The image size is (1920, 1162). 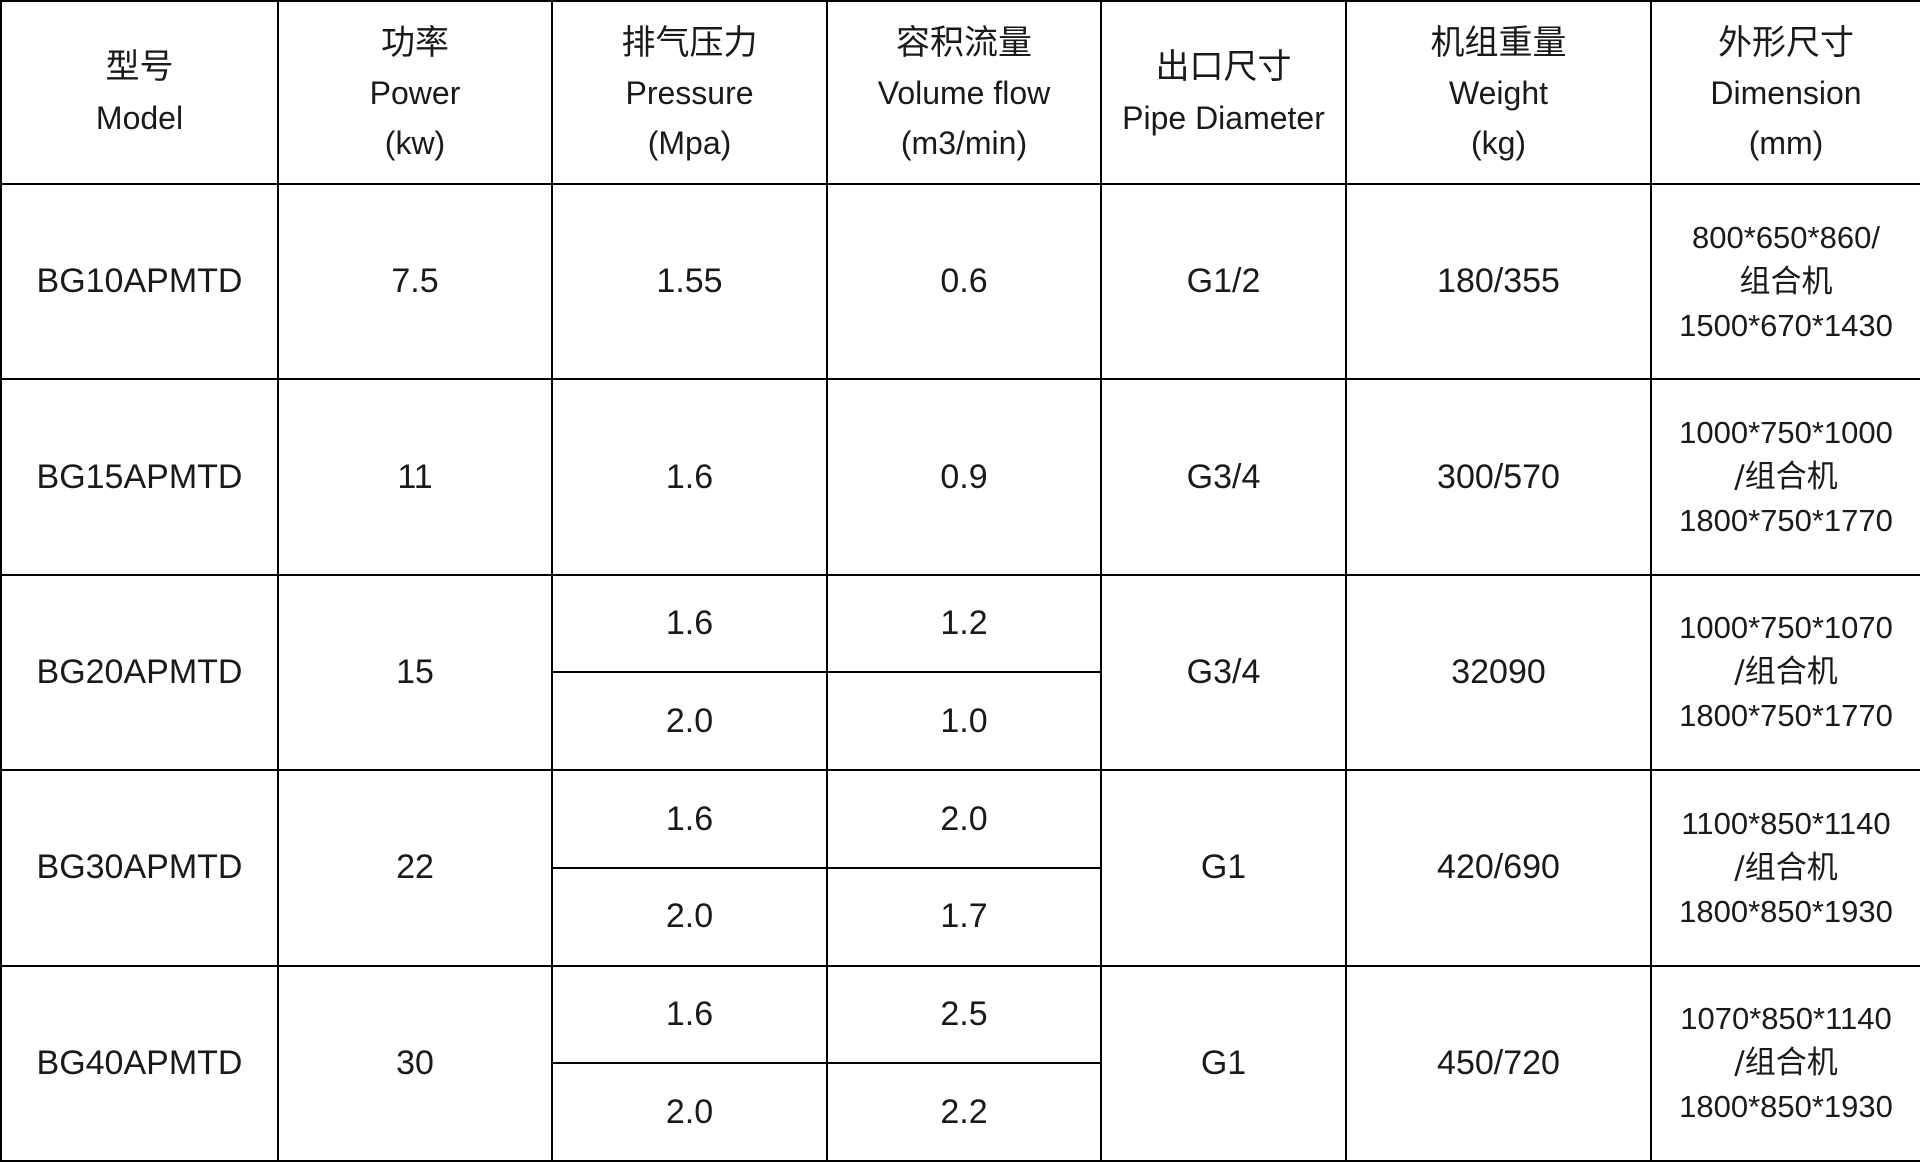 What do you see at coordinates (1223, 118) in the screenshot?
I see `column-header-en-pipe_diameter: Pipe Diameter` at bounding box center [1223, 118].